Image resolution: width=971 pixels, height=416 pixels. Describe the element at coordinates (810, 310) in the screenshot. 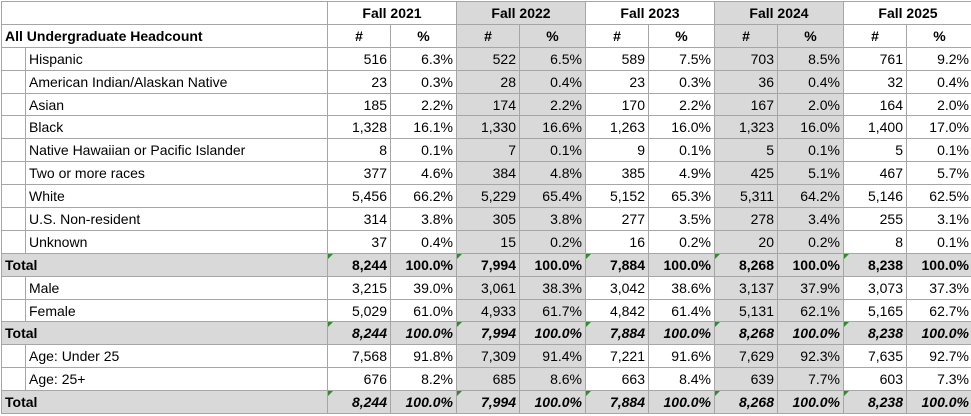

I see `pct-cell: 62.1%` at that location.